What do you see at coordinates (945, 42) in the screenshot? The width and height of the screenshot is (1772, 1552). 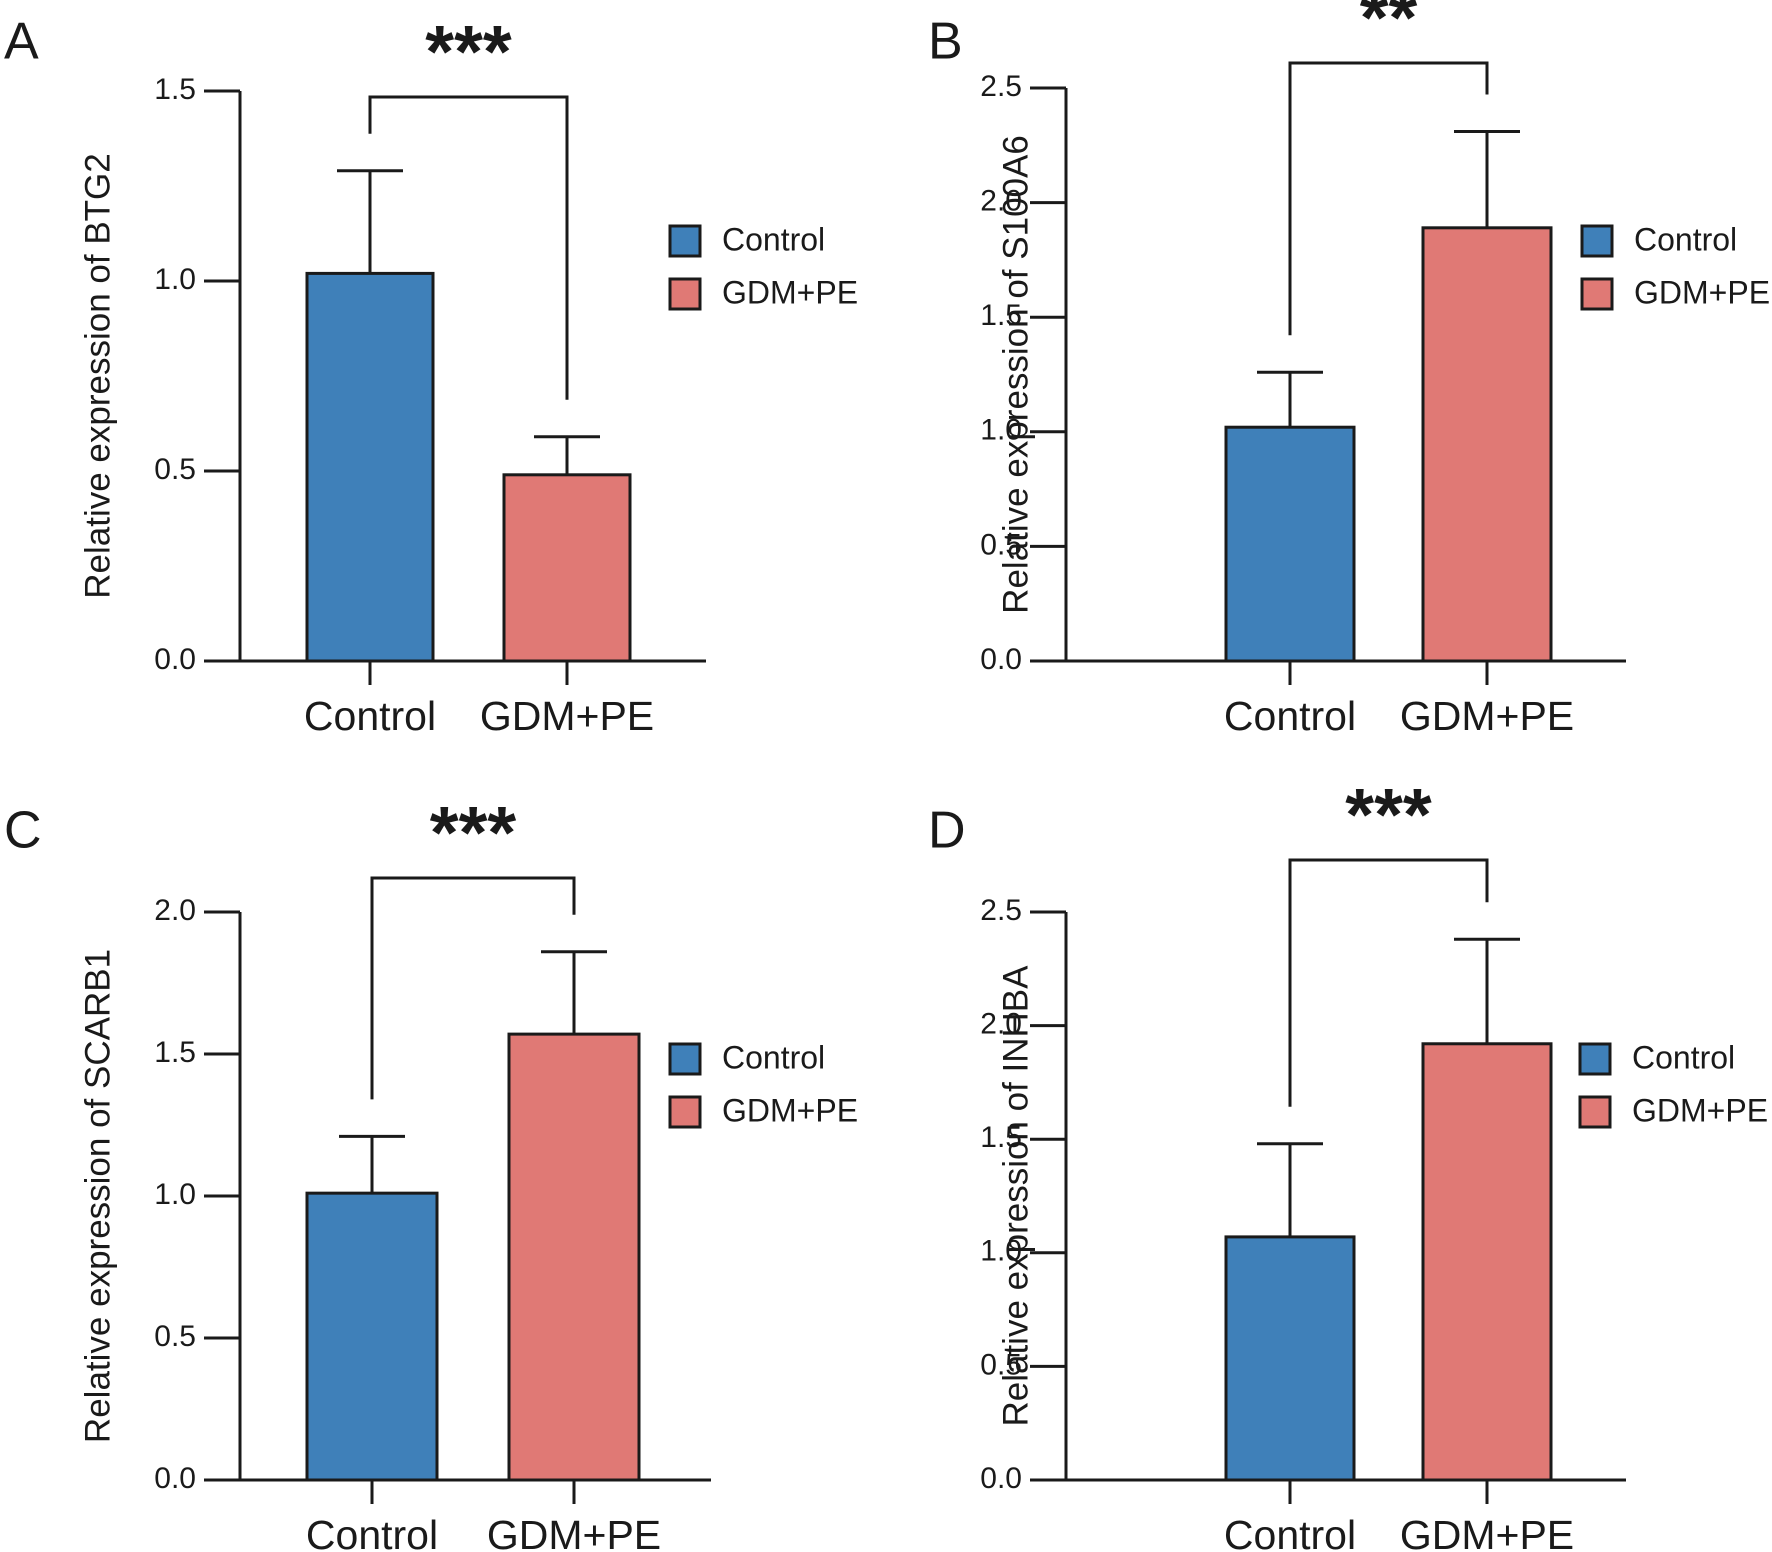 I see `panel-letter: B` at bounding box center [945, 42].